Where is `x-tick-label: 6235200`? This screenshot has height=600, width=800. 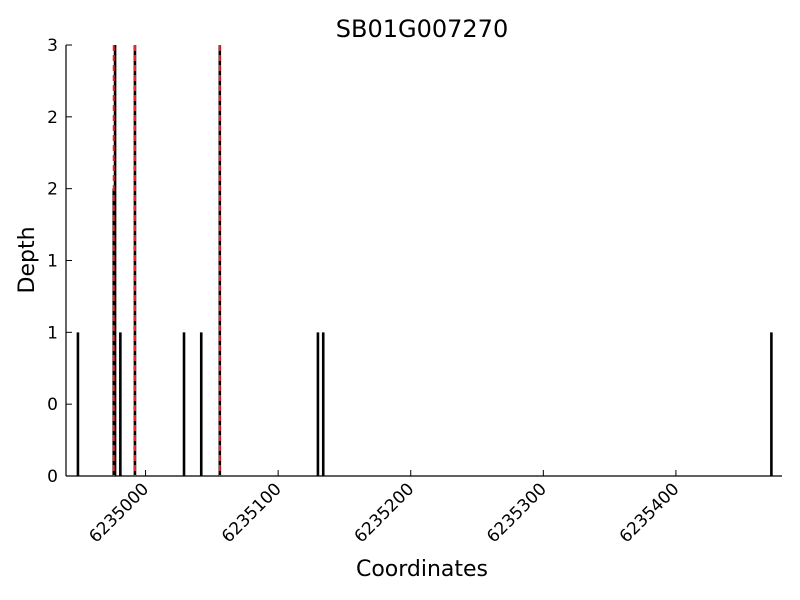
x-tick-label: 6235200 is located at coordinates (385, 513).